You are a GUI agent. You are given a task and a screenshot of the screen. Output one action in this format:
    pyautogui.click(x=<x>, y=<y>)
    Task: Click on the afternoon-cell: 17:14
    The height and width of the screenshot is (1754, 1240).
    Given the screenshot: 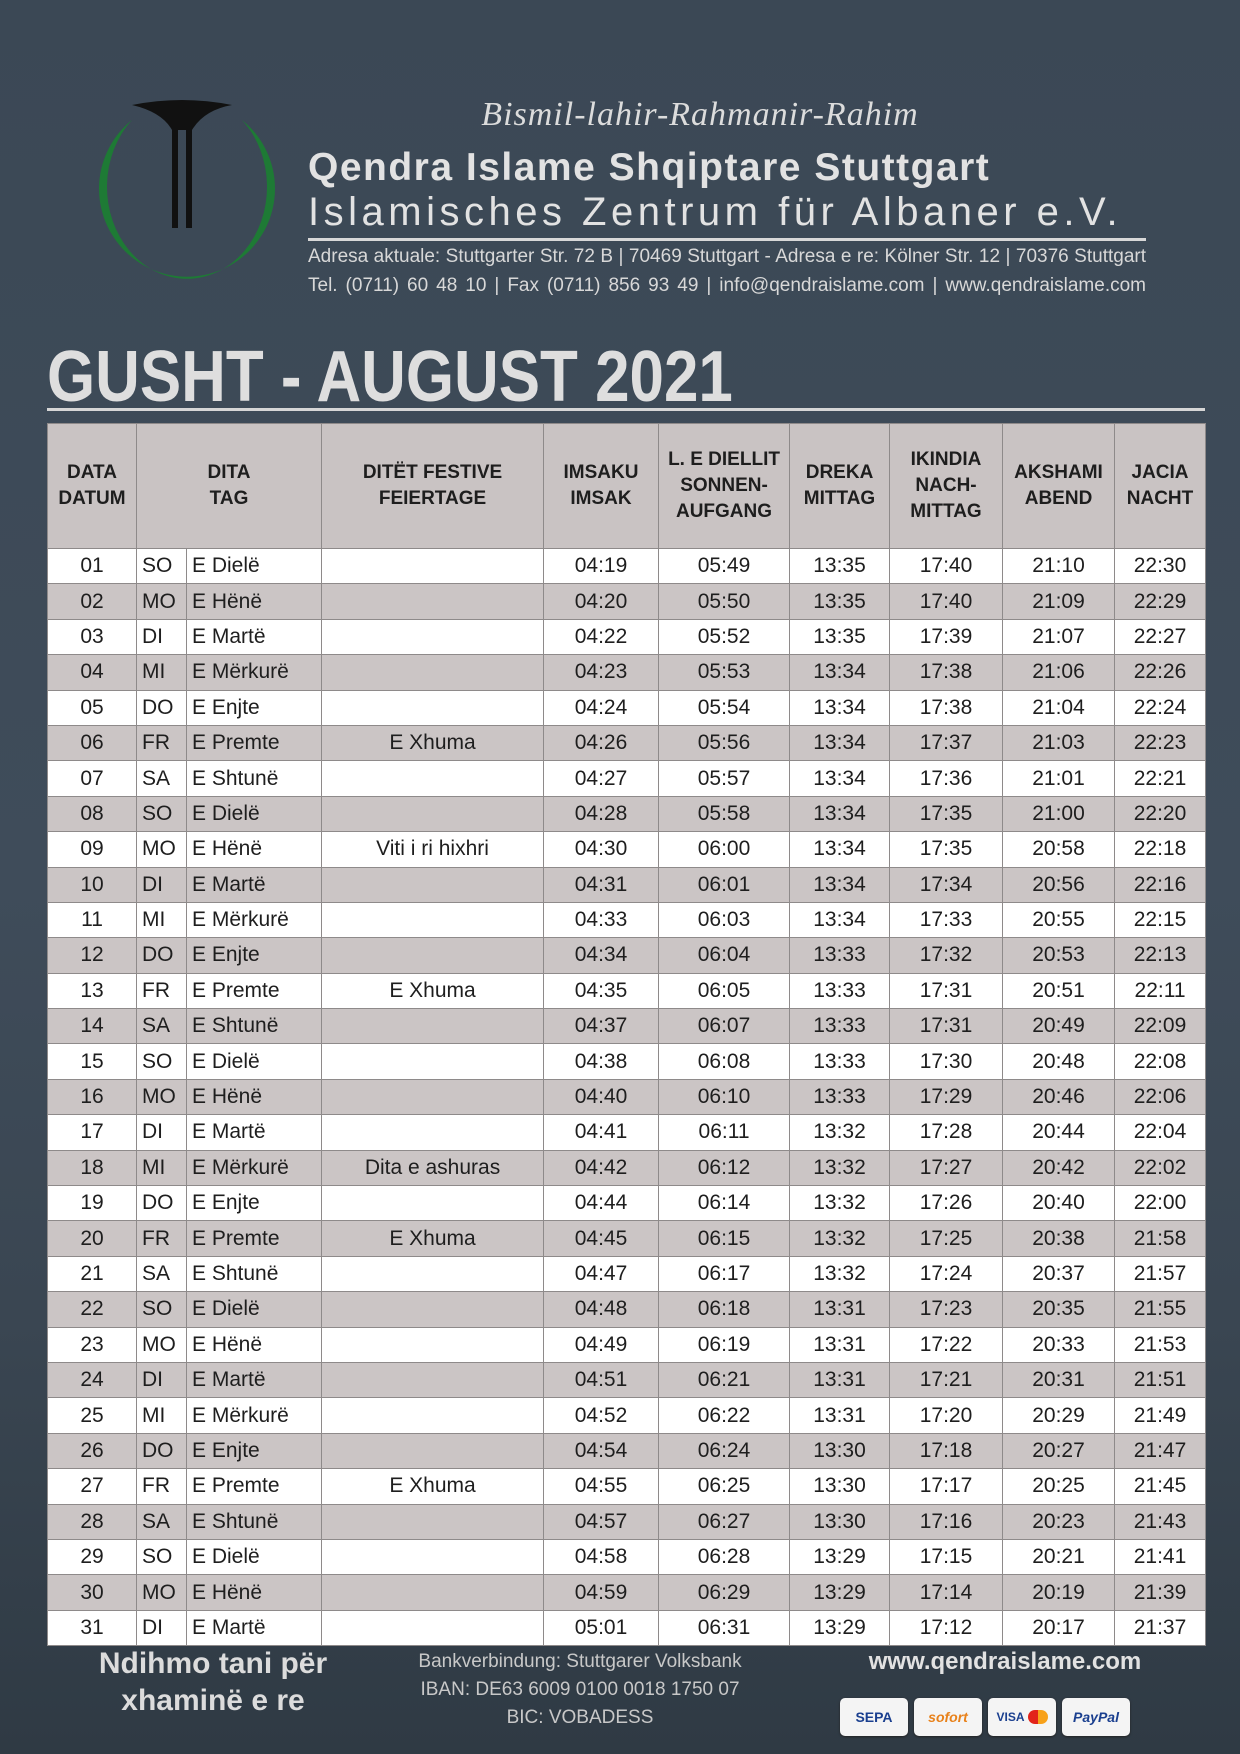 What is the action you would take?
    pyautogui.click(x=946, y=1592)
    